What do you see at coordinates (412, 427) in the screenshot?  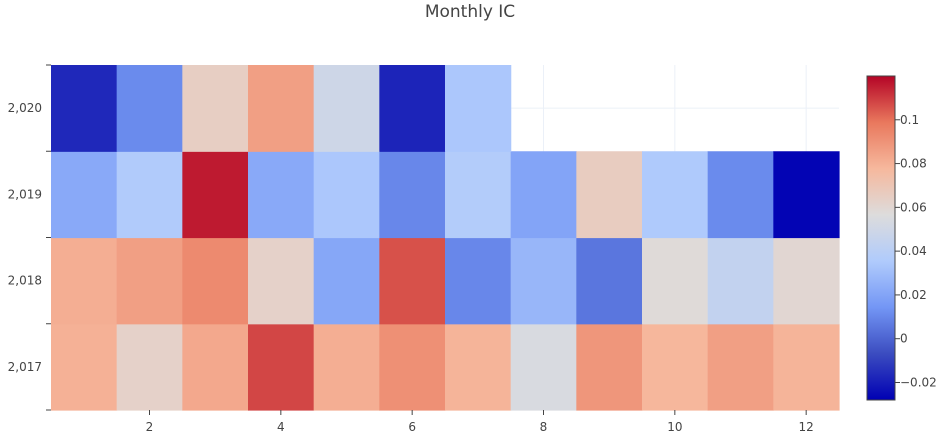 I see `x-tick-label: 6` at bounding box center [412, 427].